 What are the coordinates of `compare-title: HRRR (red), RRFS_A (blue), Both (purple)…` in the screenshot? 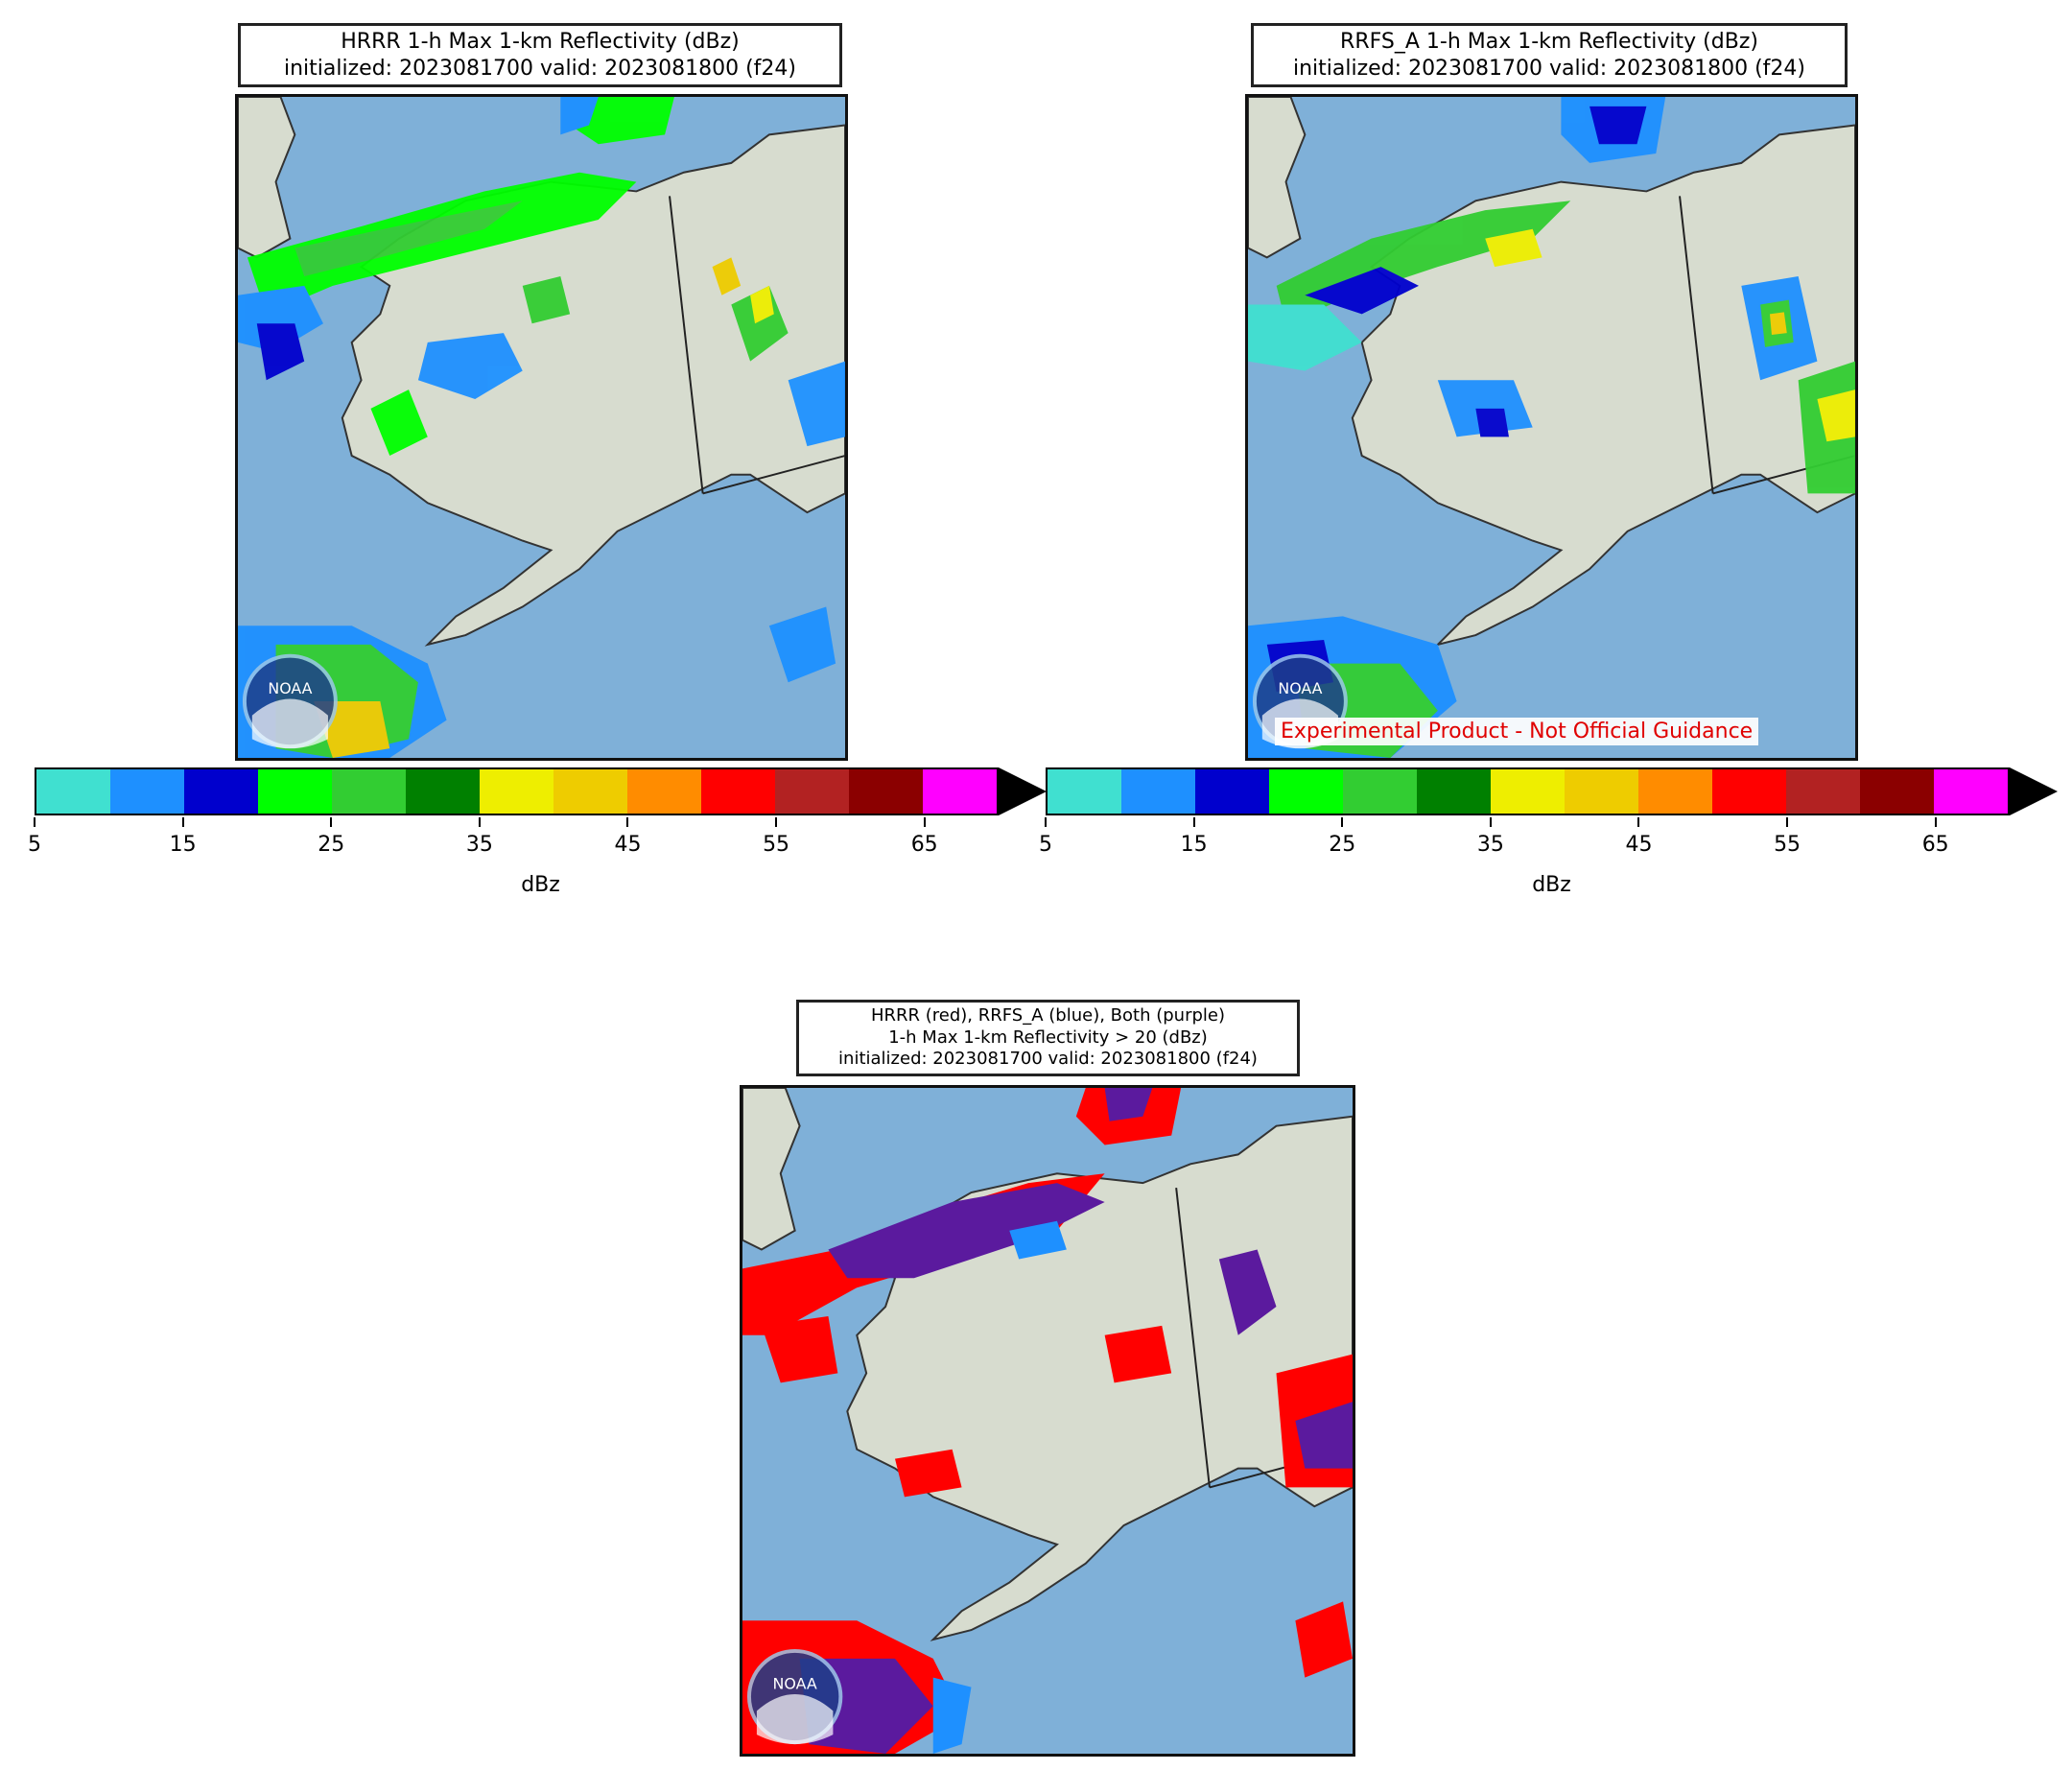 It's located at (1048, 1038).